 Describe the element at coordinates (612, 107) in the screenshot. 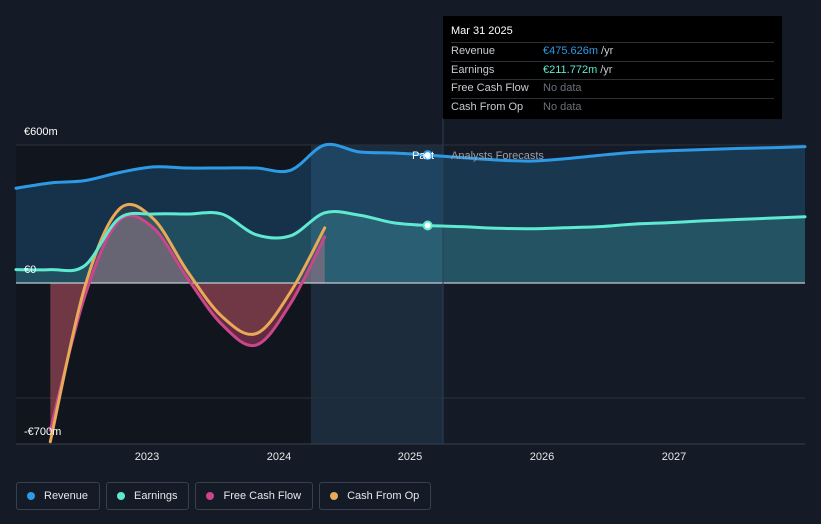

I see `tooltip-row-cfo: Cash From Op No data` at that location.